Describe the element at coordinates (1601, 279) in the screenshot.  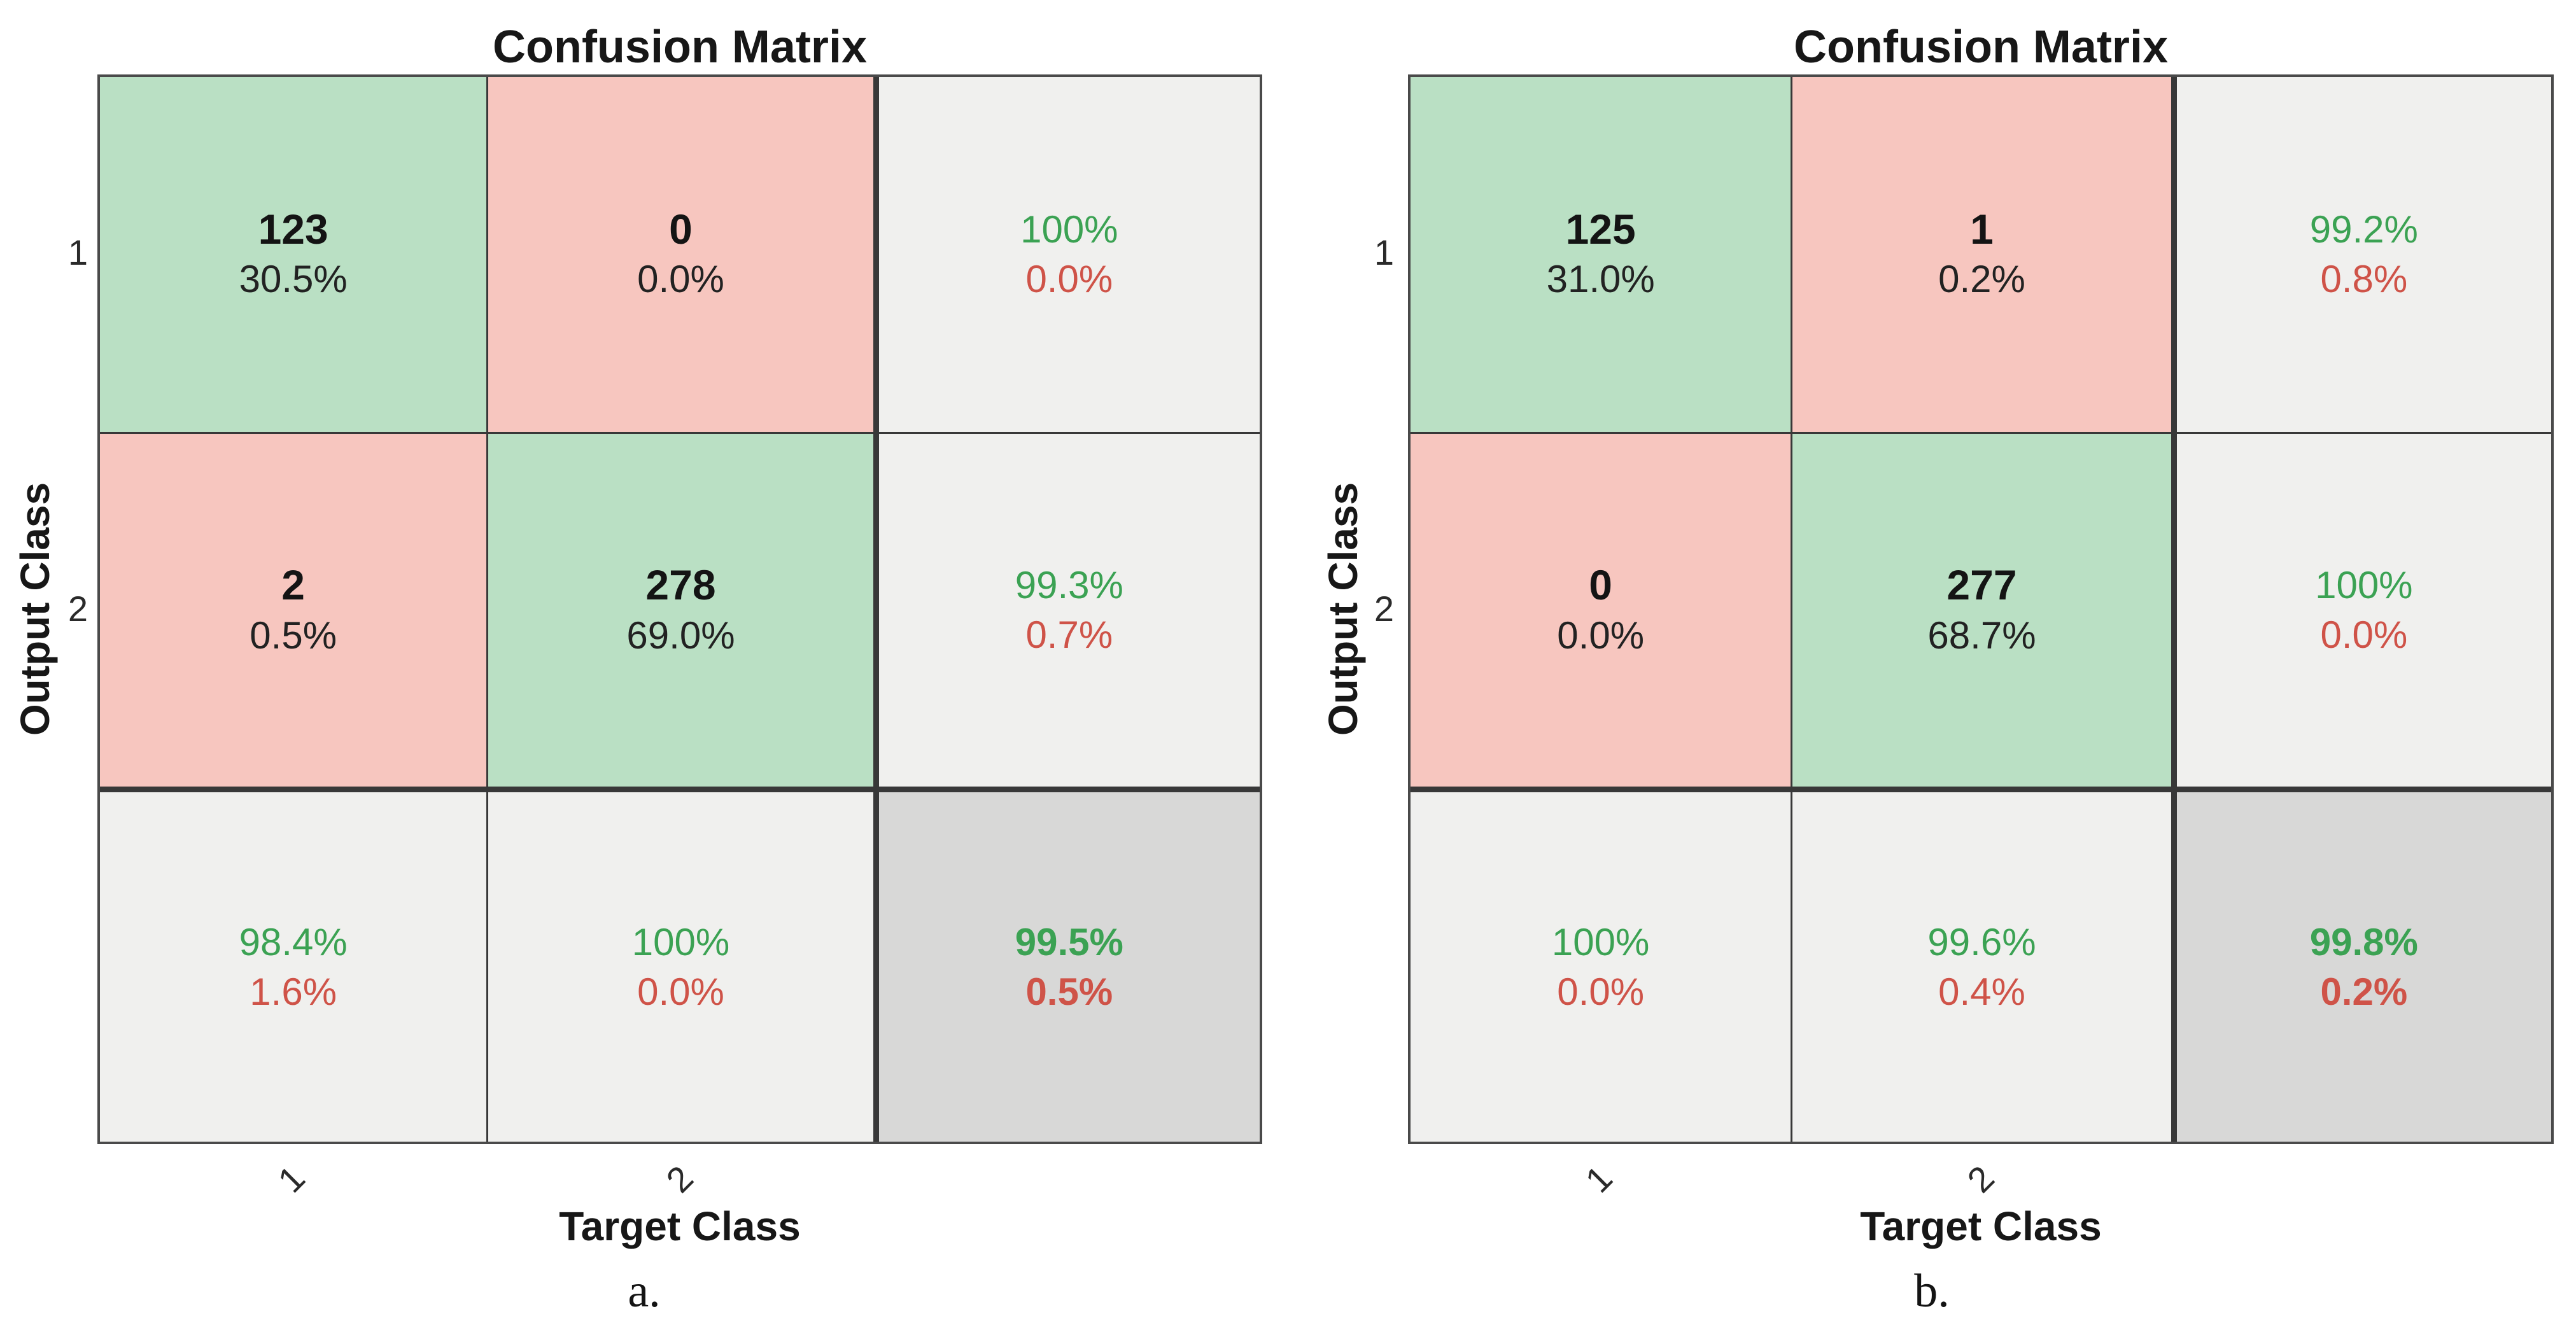
I see `cell-percent: 31.0%` at that location.